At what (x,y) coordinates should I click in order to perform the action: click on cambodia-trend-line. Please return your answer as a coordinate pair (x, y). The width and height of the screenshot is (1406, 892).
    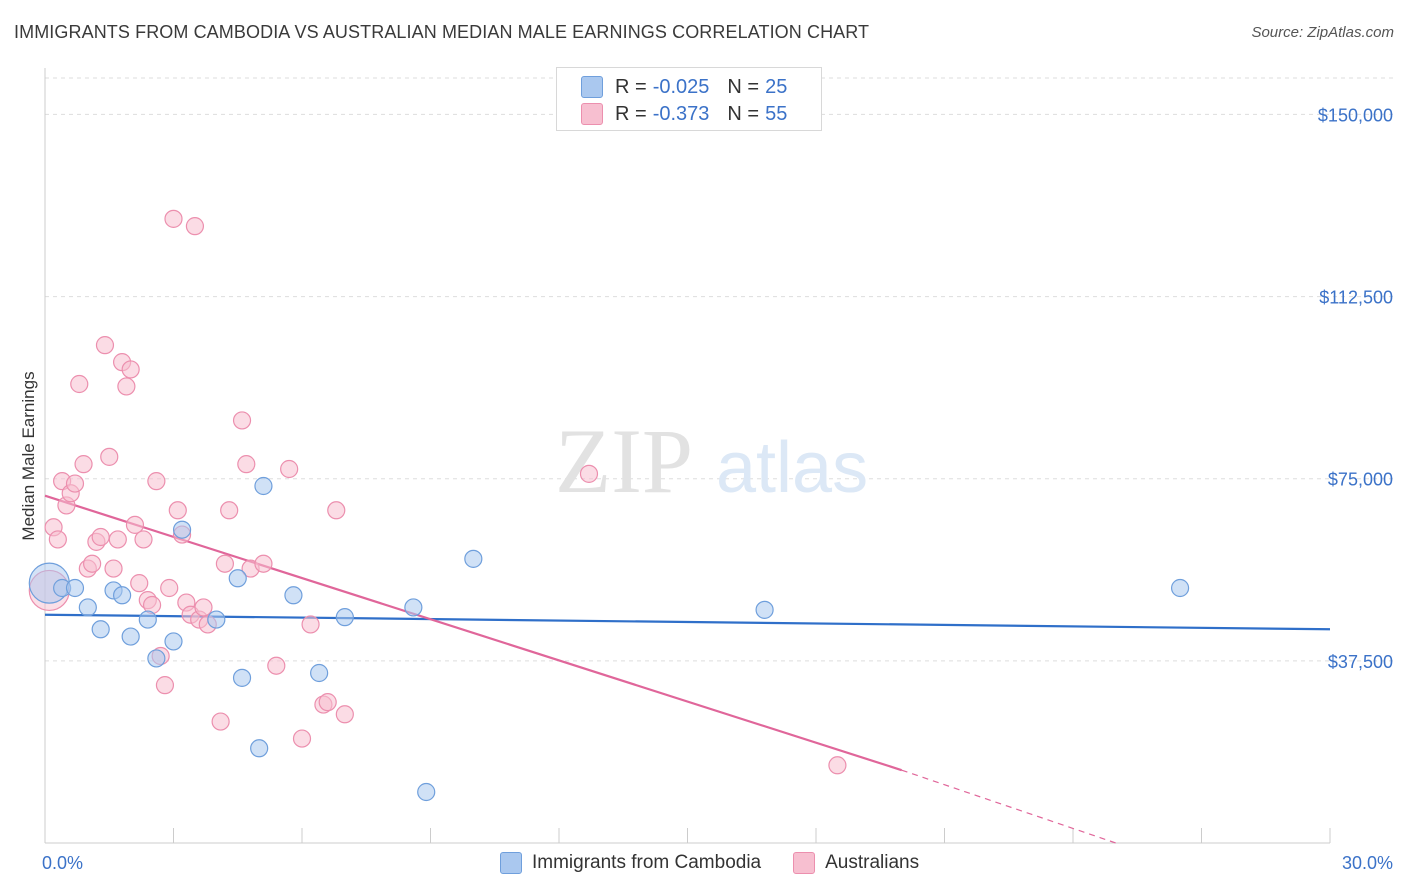
    Looking at the image, I should click on (687, 622).